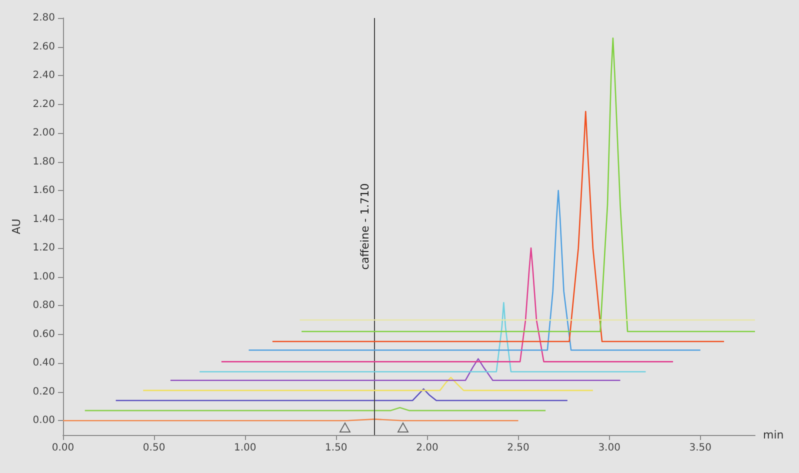 Image resolution: width=799 pixels, height=473 pixels. Describe the element at coordinates (518, 448) in the screenshot. I see `x-tick-label: 2.50` at that location.